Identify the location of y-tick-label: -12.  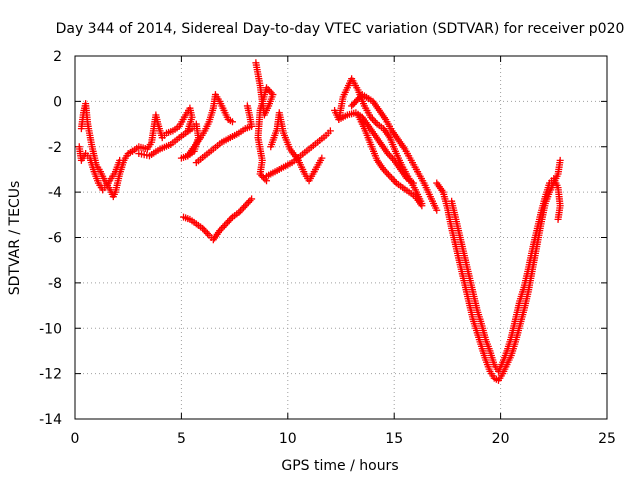
(50, 375).